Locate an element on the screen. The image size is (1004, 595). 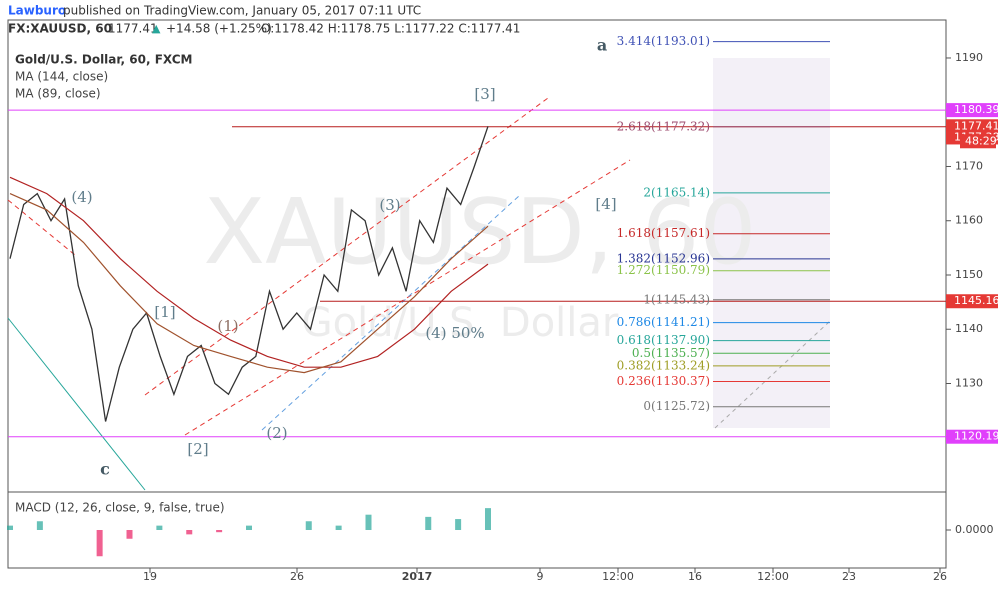
price-tag: 1145.16 is located at coordinates (977, 300).